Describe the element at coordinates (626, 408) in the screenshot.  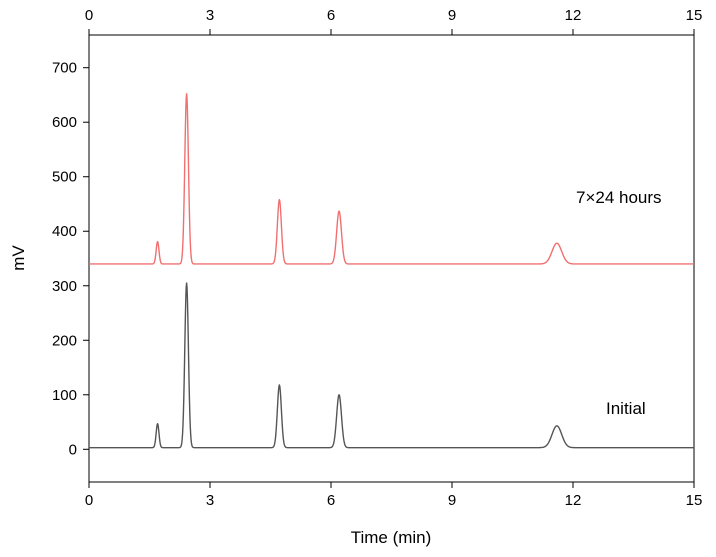
I see `annotation-initial: Initial` at that location.